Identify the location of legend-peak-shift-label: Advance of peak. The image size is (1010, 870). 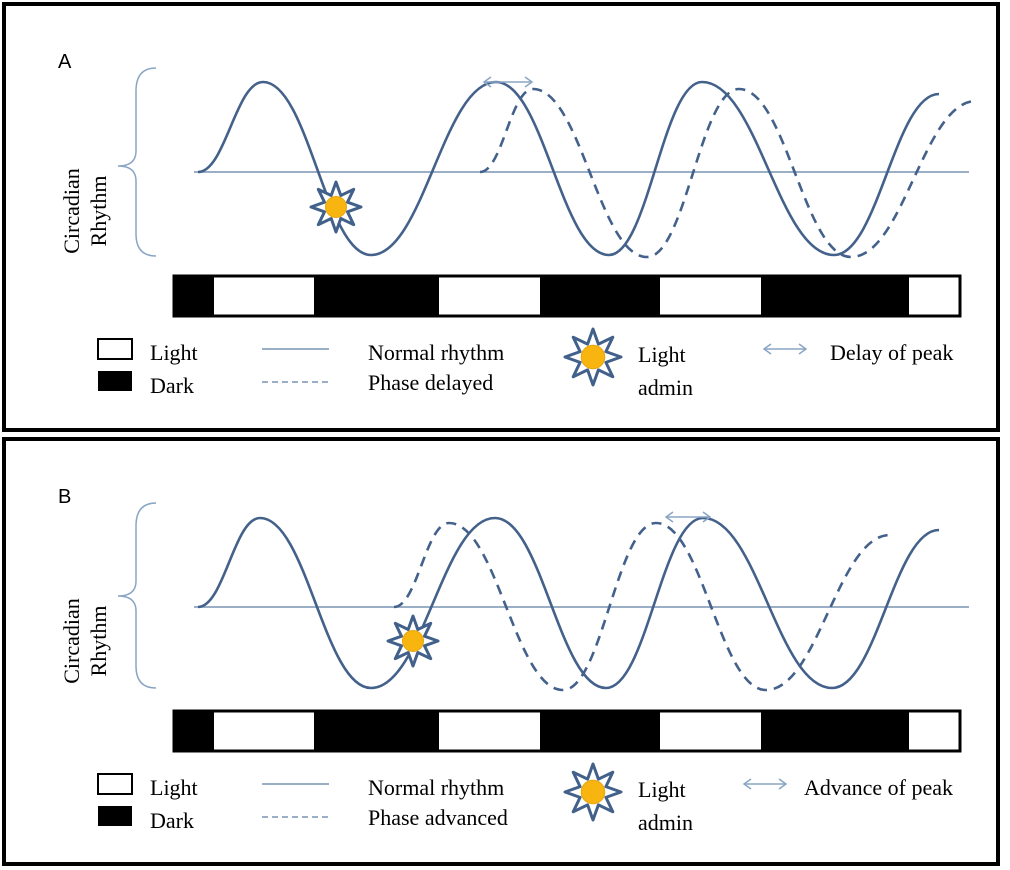
(878, 787).